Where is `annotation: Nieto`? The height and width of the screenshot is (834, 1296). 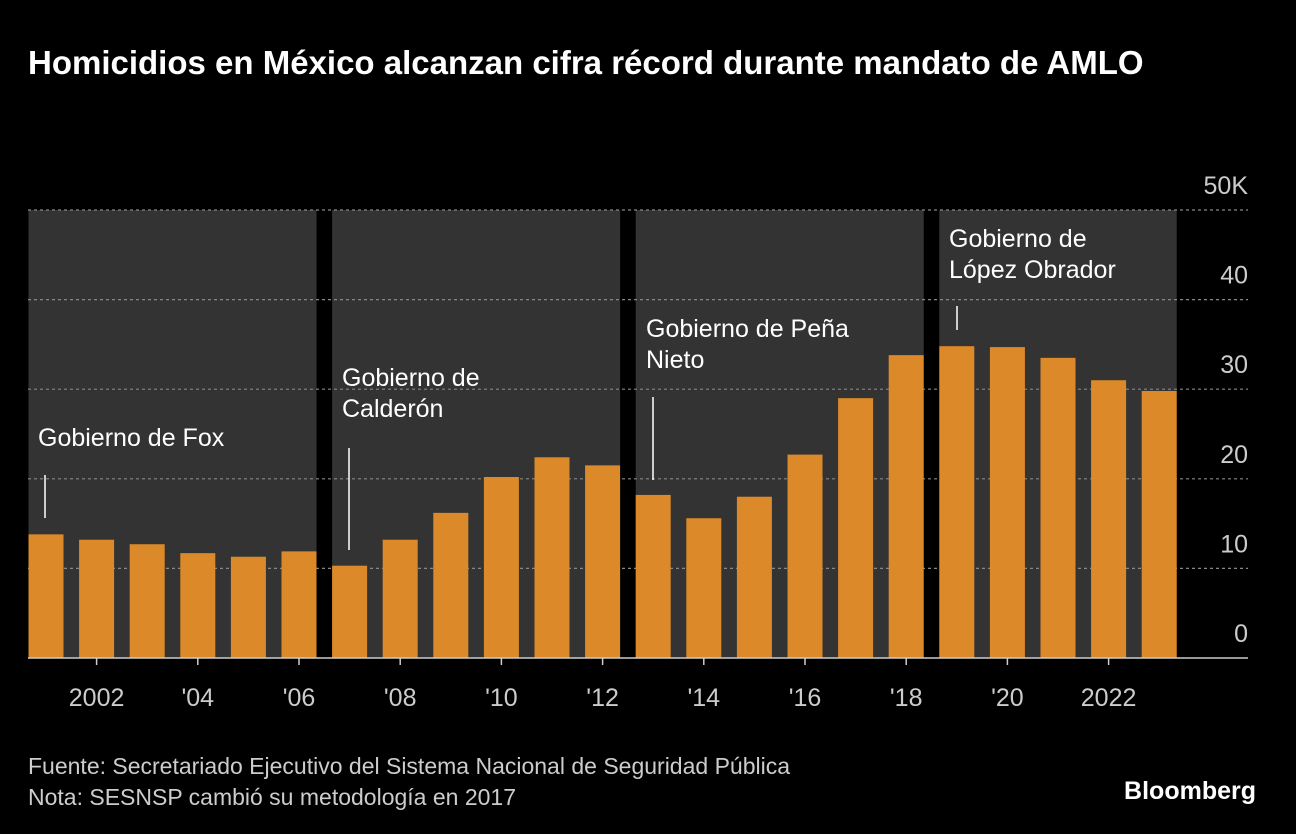 annotation: Nieto is located at coordinates (675, 360).